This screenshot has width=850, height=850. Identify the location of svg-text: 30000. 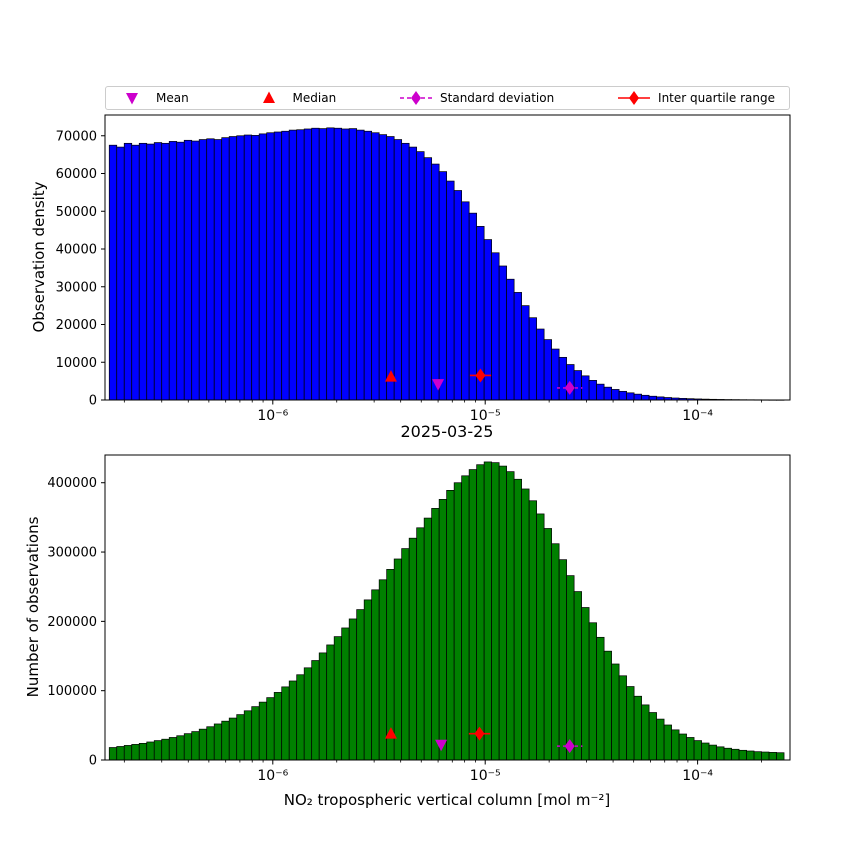
(76, 287).